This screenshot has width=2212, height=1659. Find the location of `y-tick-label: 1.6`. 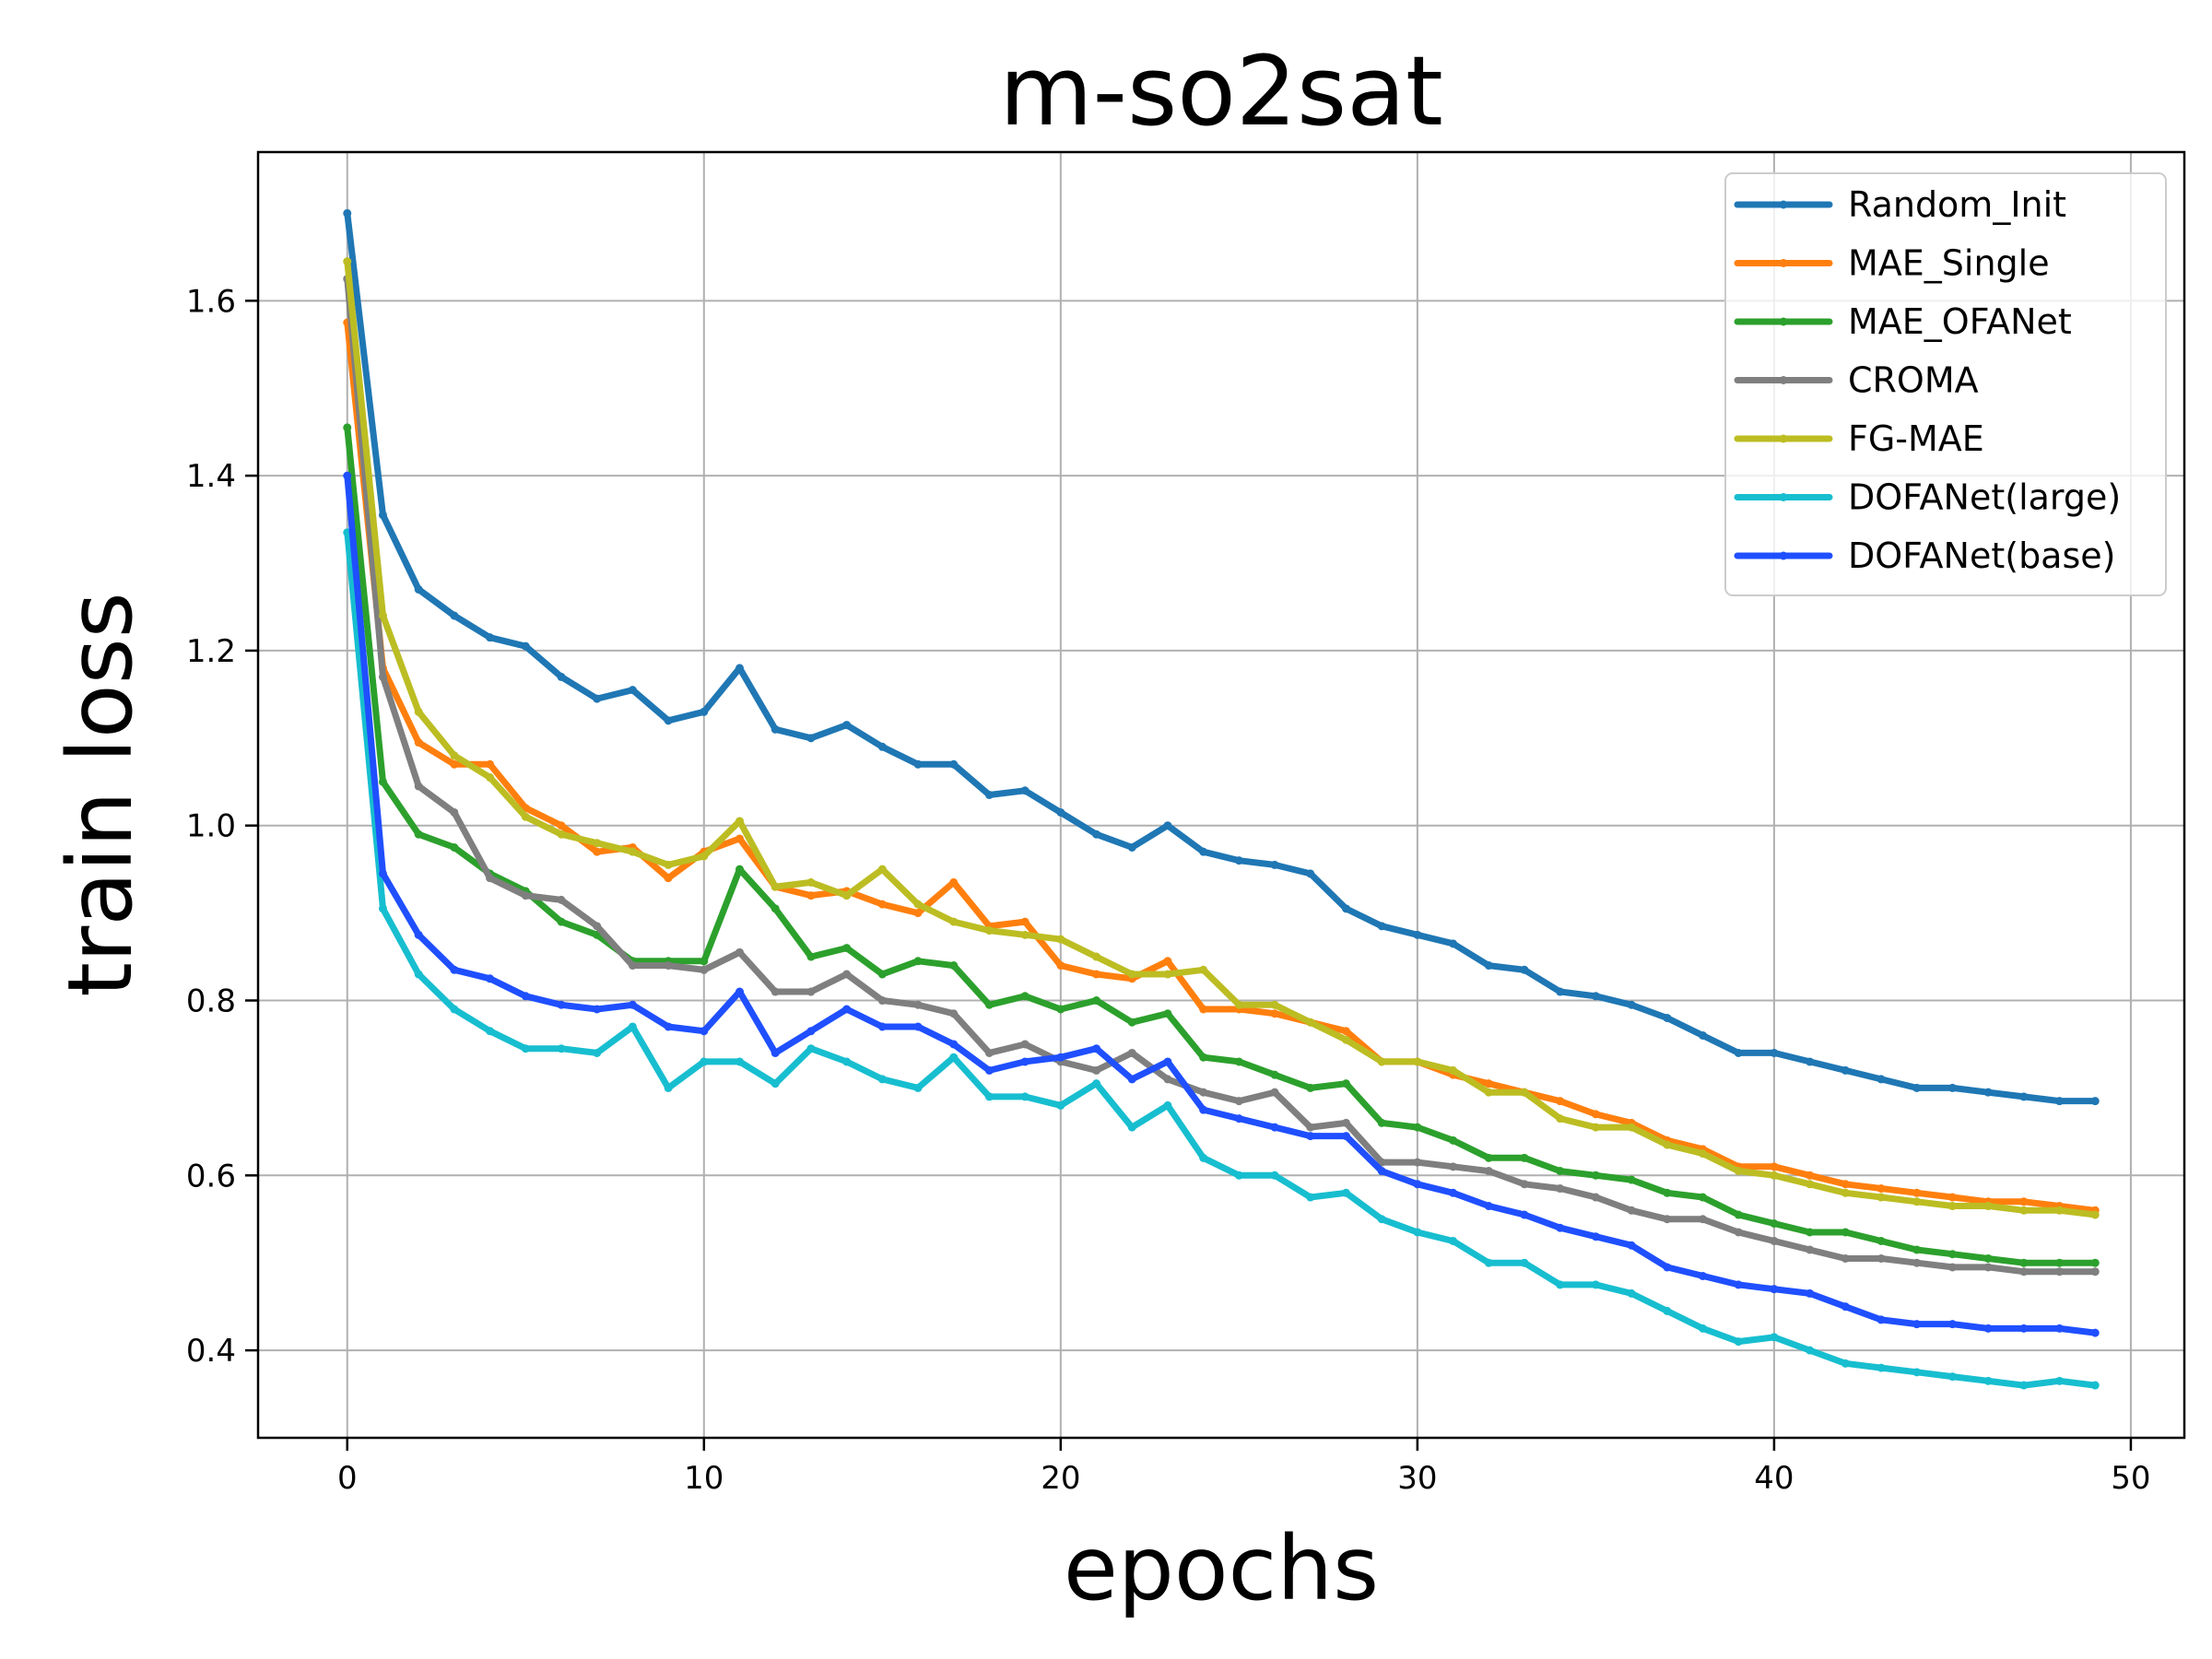

y-tick-label: 1.6 is located at coordinates (211, 301).